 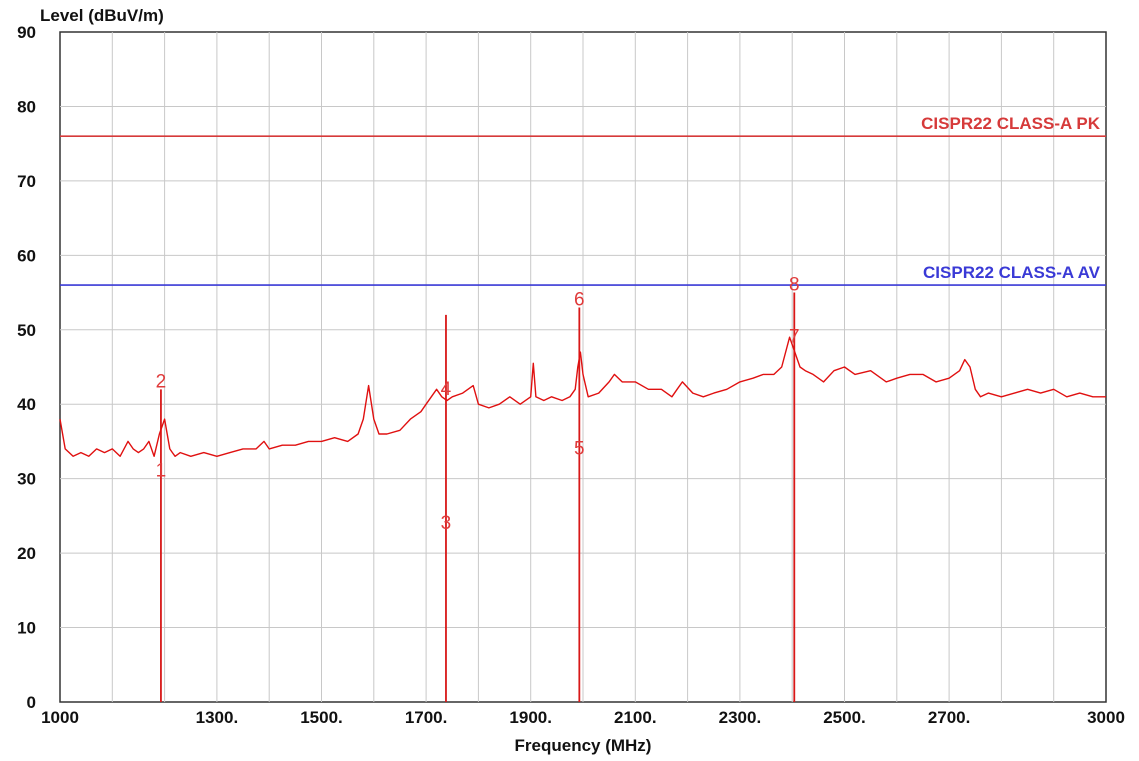 I want to click on y-tick-label: 30, so click(x=26, y=479).